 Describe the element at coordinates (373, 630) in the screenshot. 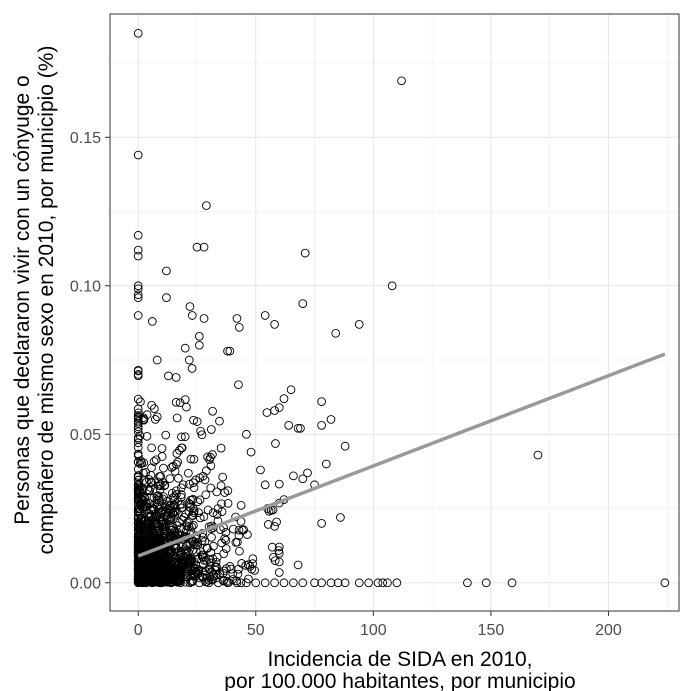

I see `x-tick-label: 100` at that location.